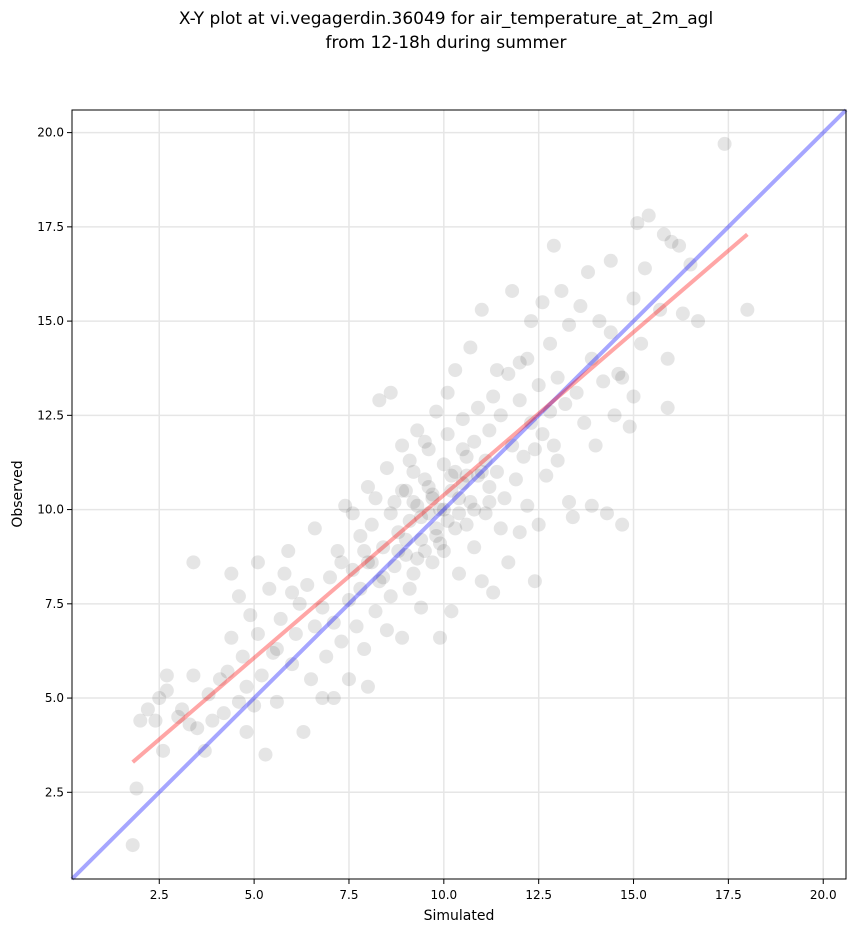 The image size is (856, 934). I want to click on x-tick-label: 2.5, so click(159, 895).